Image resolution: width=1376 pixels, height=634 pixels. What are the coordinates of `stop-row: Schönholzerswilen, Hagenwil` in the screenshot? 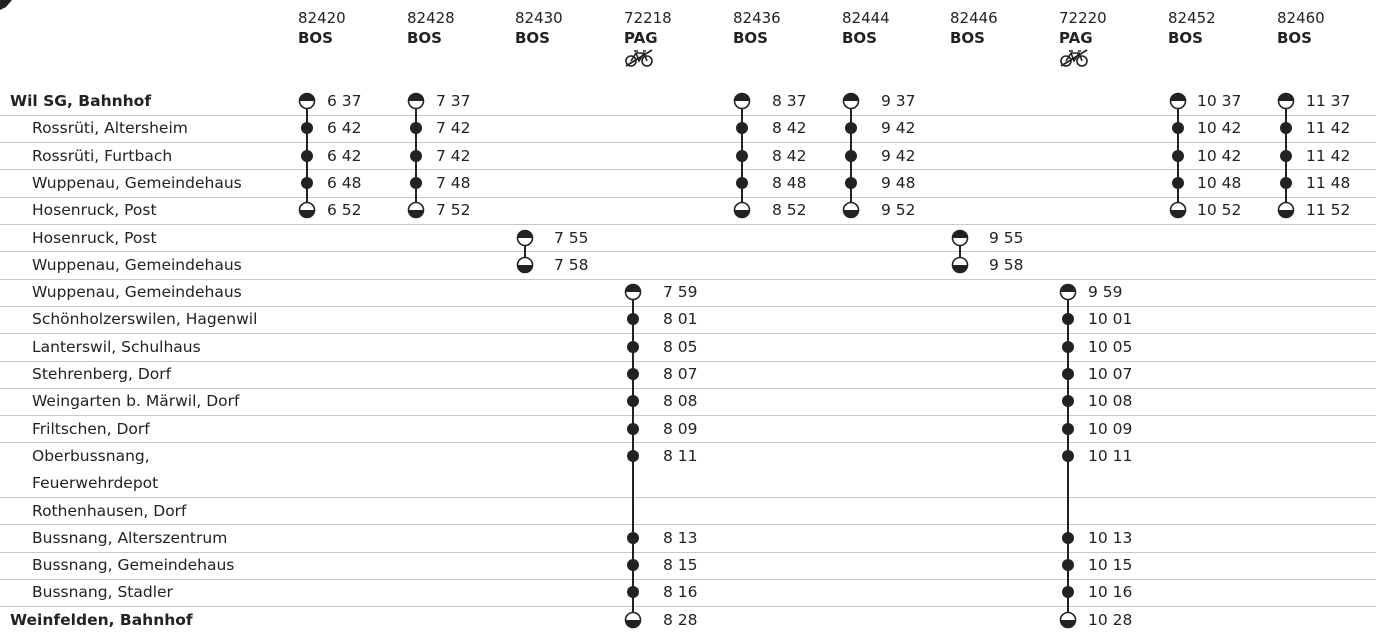 It's located at (688, 319).